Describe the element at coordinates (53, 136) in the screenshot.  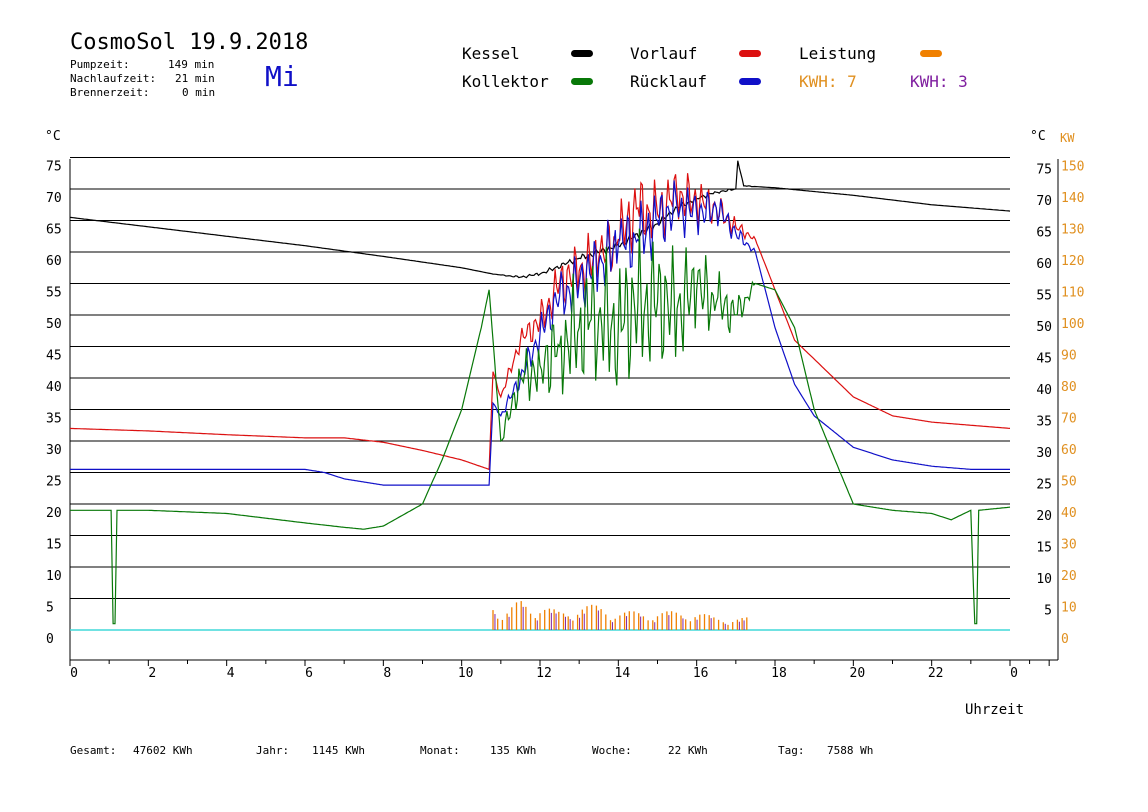
I see `y-axis-unit-left: °C` at that location.